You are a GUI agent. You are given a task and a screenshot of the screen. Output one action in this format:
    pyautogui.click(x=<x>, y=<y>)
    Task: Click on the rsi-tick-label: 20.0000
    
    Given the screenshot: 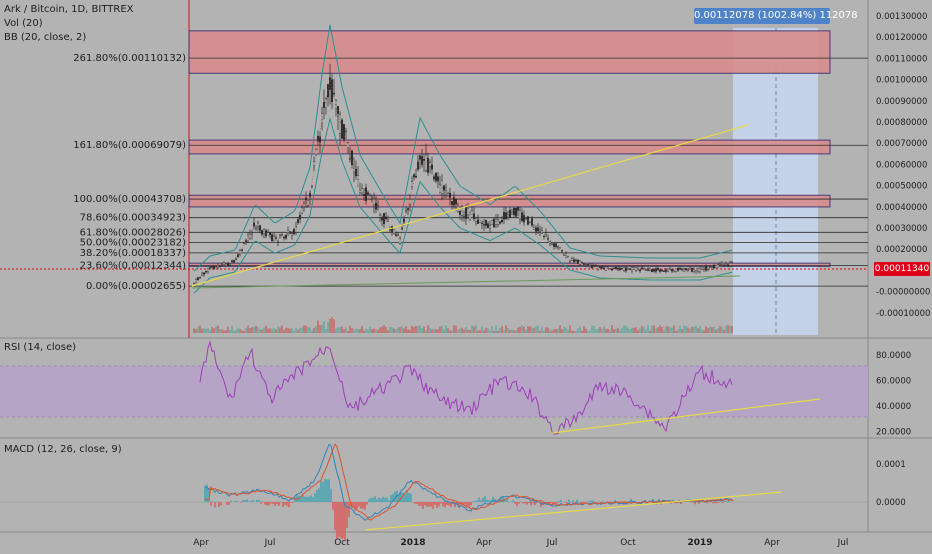 What is the action you would take?
    pyautogui.click(x=893, y=433)
    